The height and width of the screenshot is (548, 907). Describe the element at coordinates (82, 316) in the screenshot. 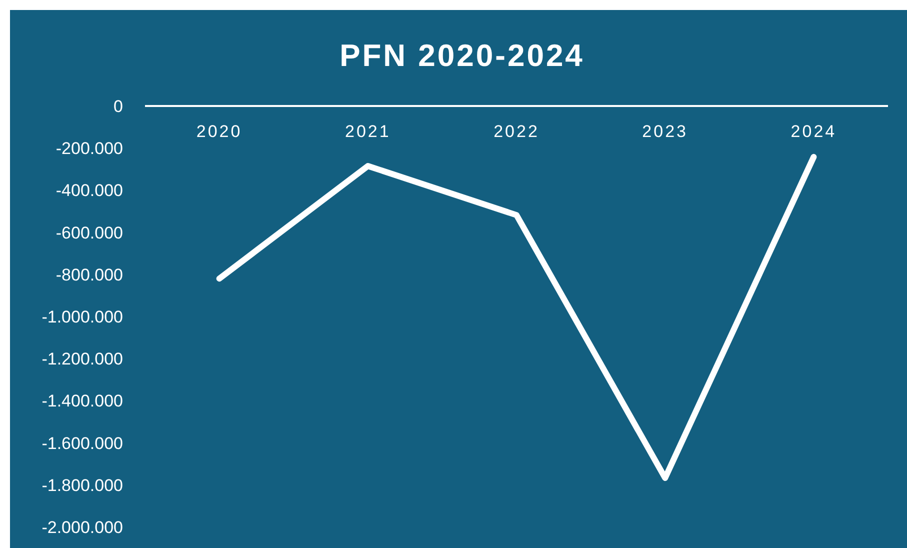

I see `y-tick-label: -1.000.000` at that location.